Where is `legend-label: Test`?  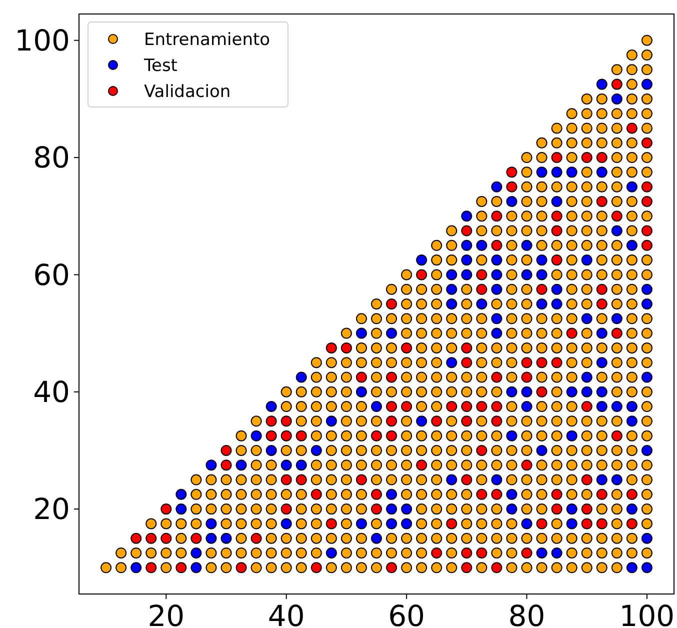
legend-label: Test is located at coordinates (160, 66).